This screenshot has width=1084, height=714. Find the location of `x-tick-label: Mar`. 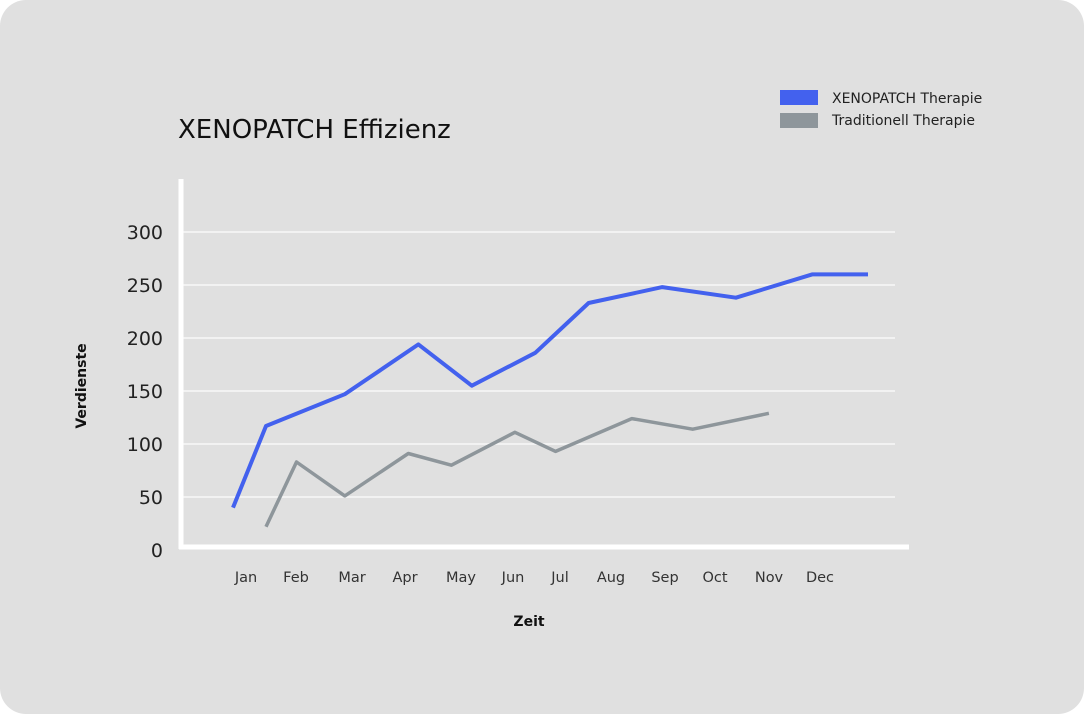

x-tick-label: Mar is located at coordinates (351, 578).